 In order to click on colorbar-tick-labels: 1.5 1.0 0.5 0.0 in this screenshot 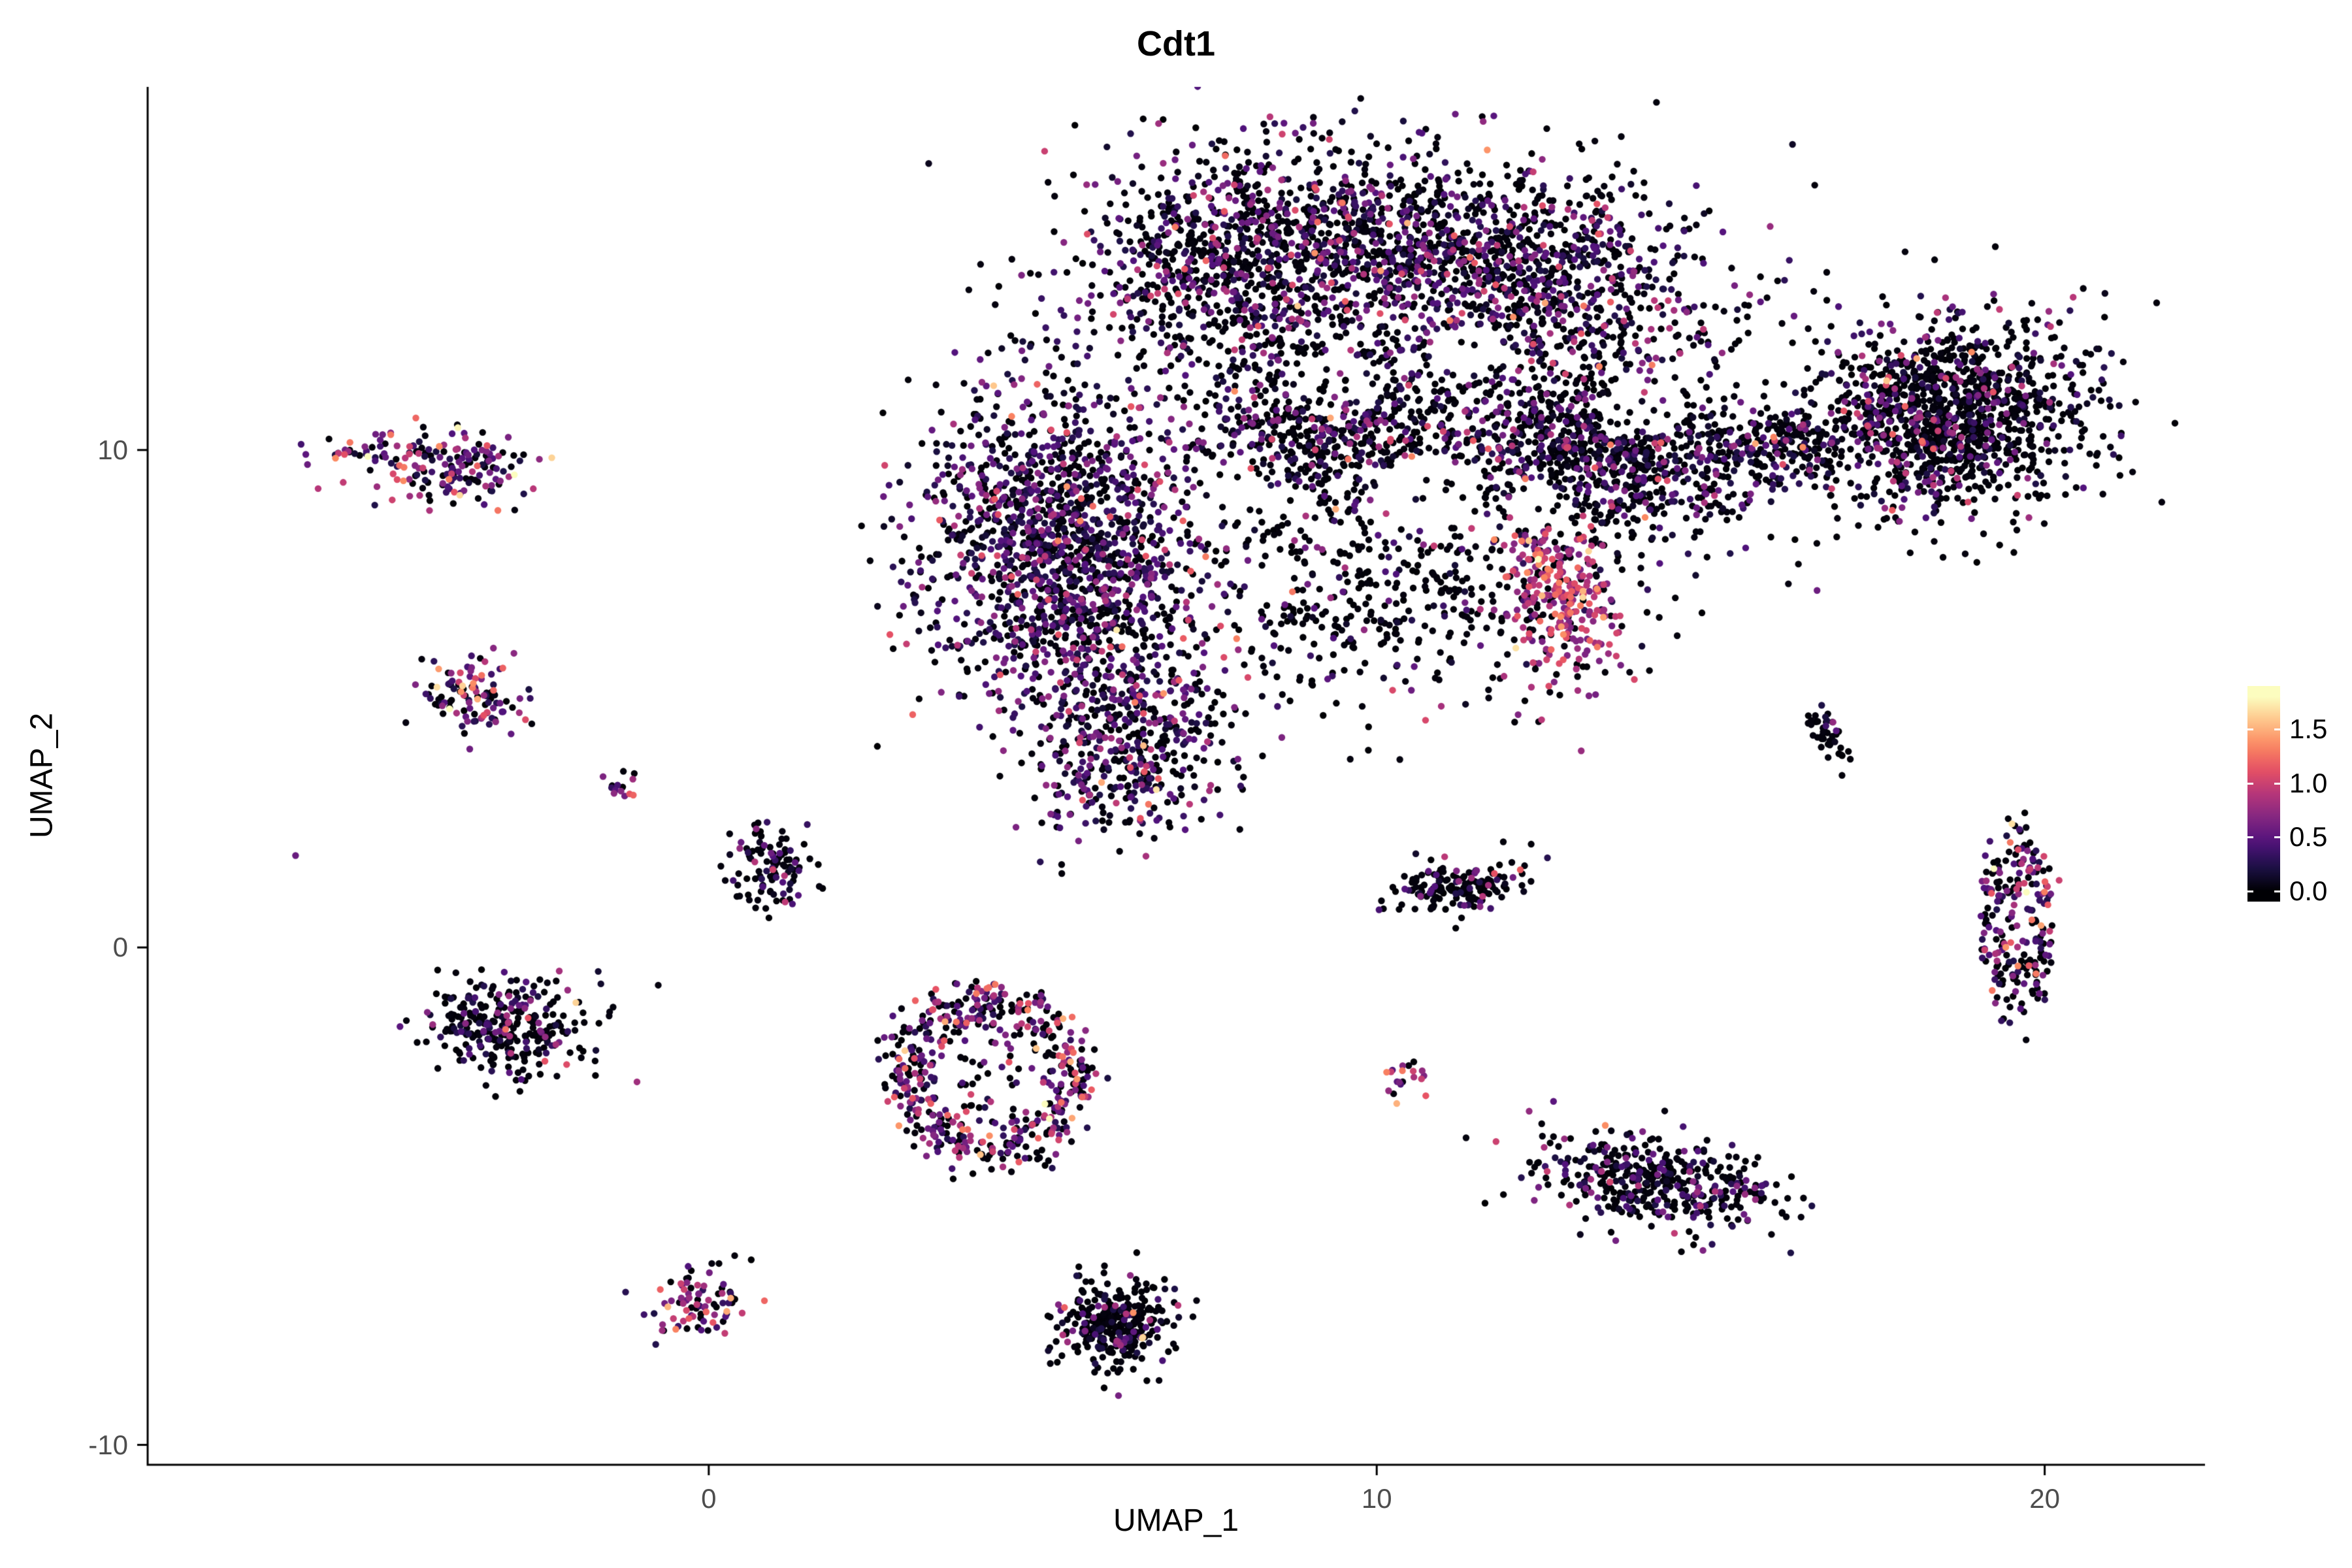, I will do `click(2320, 796)`.